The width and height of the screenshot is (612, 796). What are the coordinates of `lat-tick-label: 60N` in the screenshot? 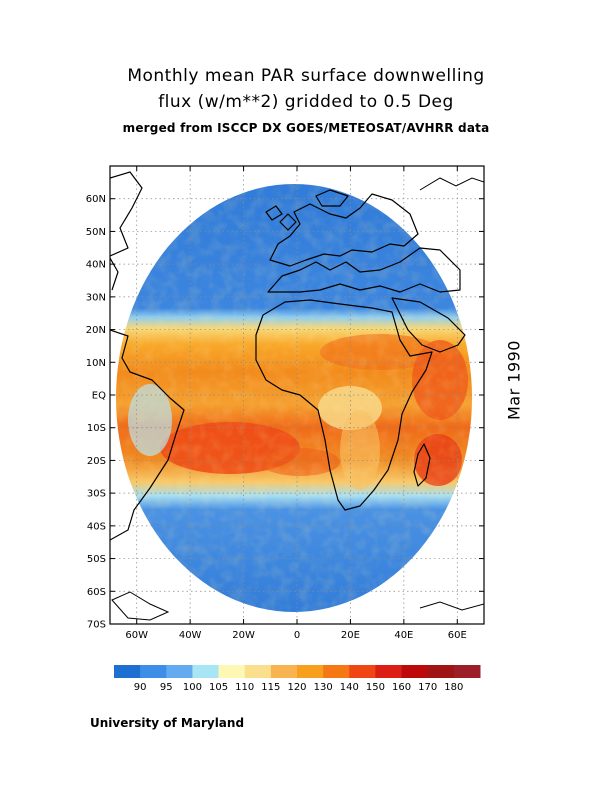 It's located at (96, 199).